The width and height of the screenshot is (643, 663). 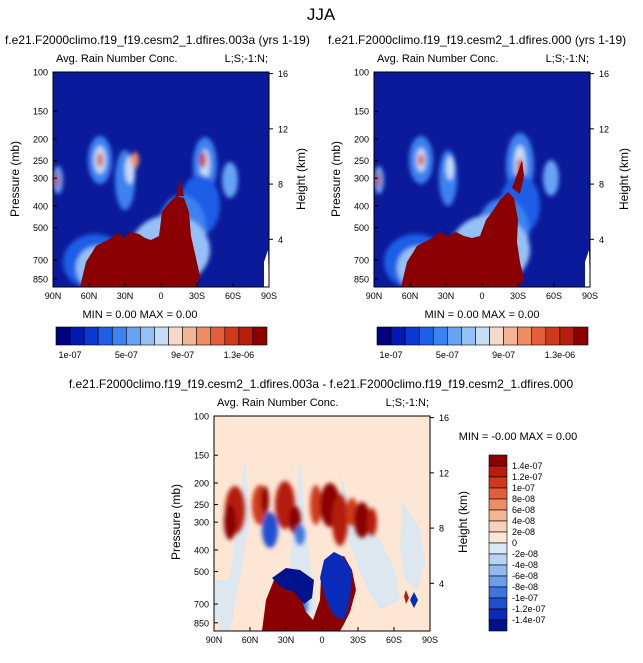 I want to click on pressure-tick-label: 300, so click(x=40, y=179).